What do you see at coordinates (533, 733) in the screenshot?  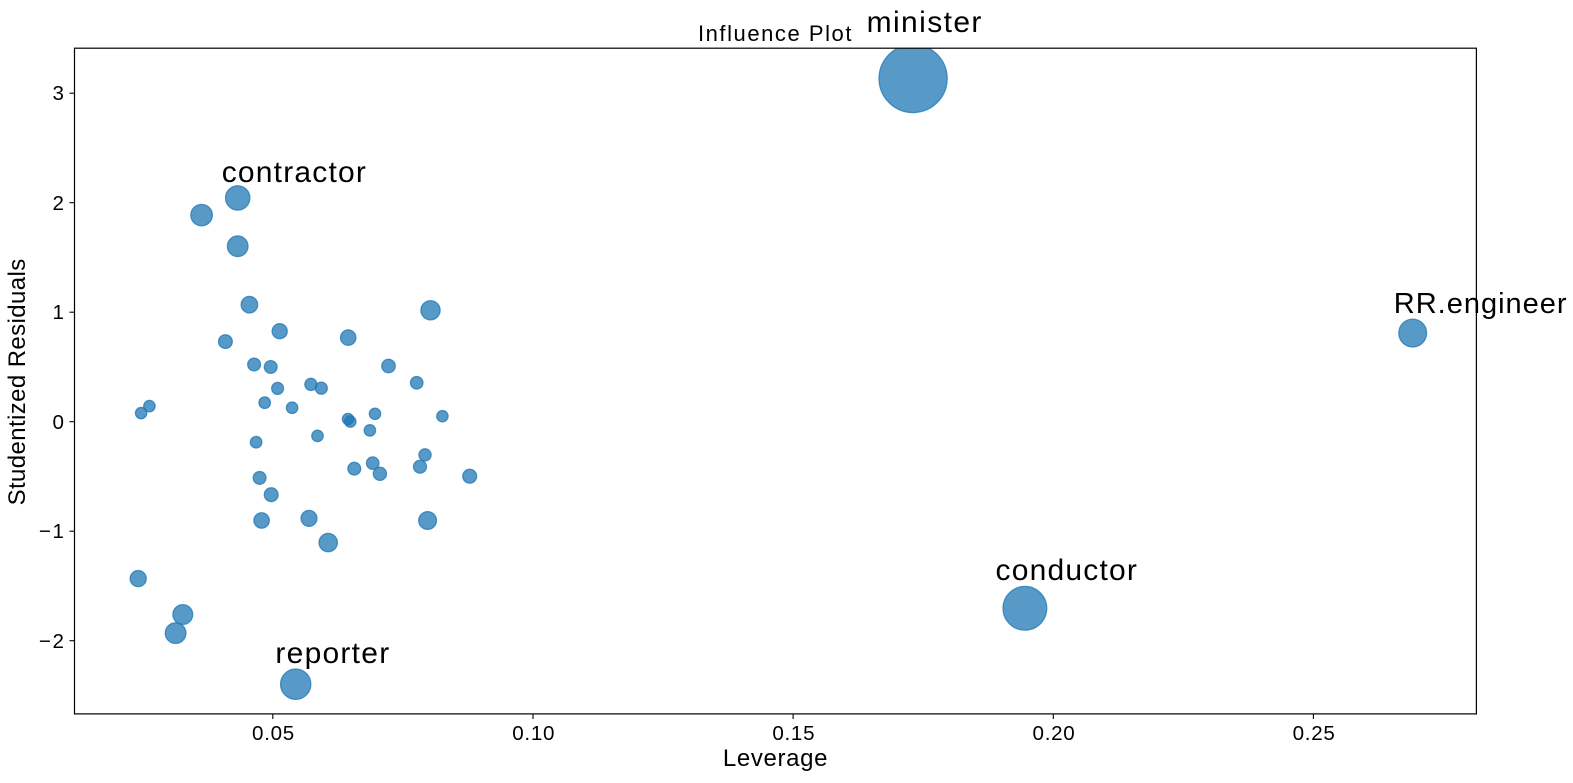 I see `svg-text: 0.10` at bounding box center [533, 733].